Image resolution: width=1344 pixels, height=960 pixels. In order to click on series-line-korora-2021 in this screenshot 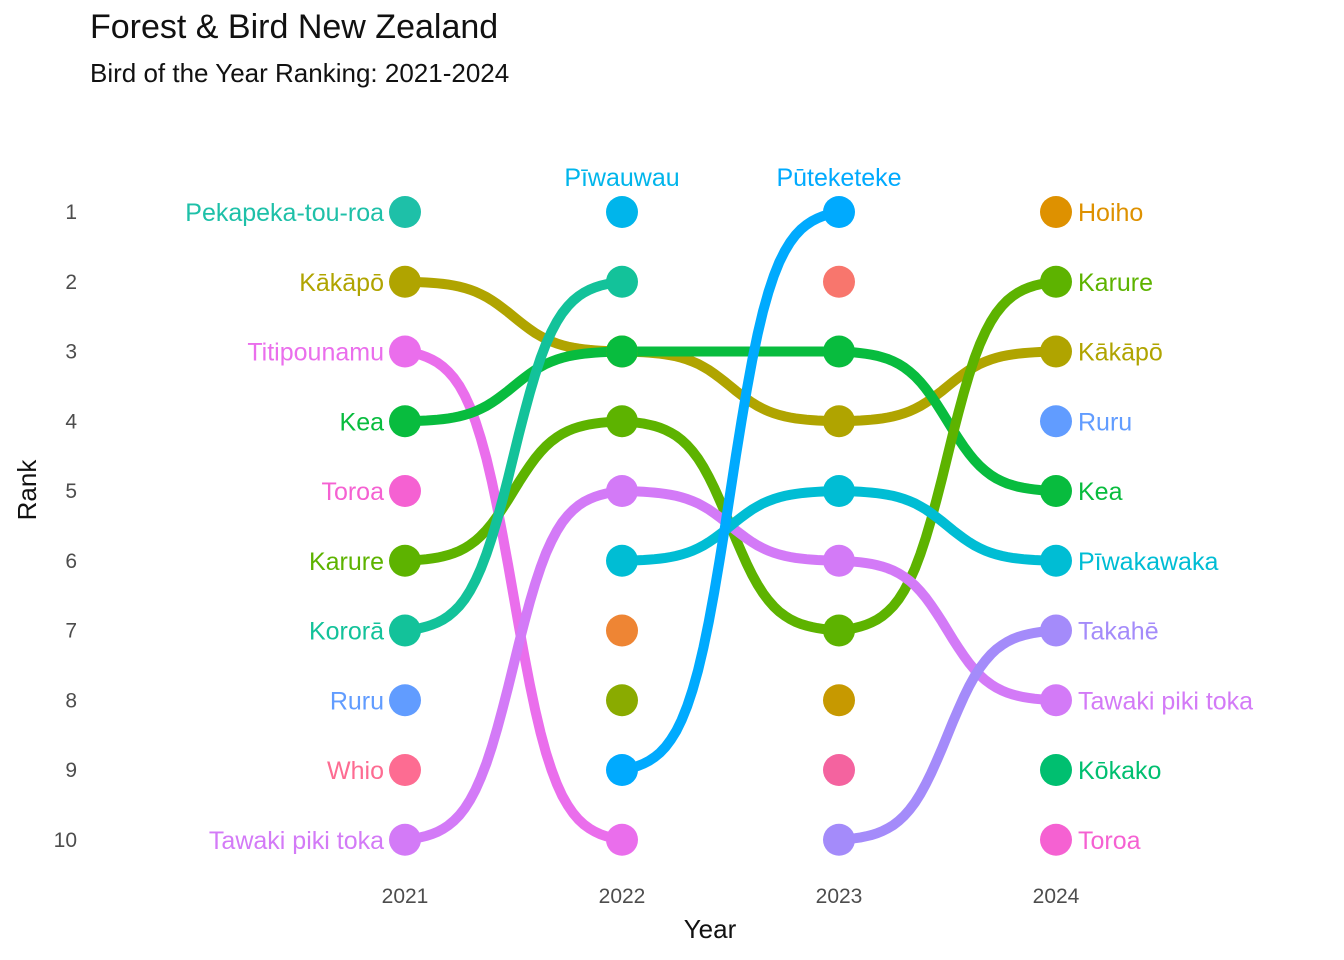, I will do `click(513, 456)`.